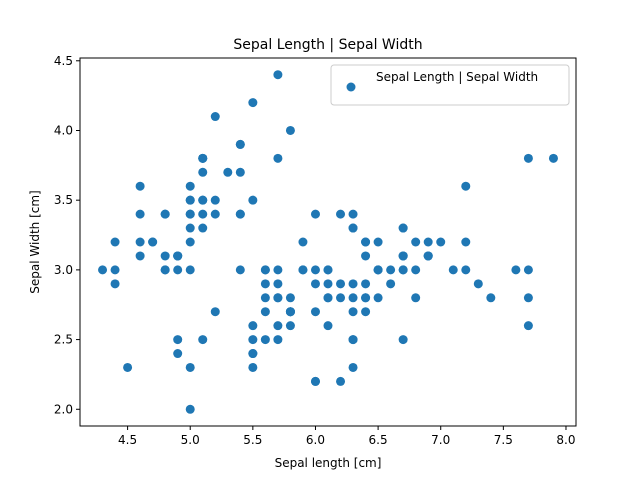 Image resolution: width=640 pixels, height=484 pixels. What do you see at coordinates (347, 436) in the screenshot?
I see `x-axis-ticks: 4.5 5.0 5.5 6.0 6.5 7.0 7.5 8.0` at bounding box center [347, 436].